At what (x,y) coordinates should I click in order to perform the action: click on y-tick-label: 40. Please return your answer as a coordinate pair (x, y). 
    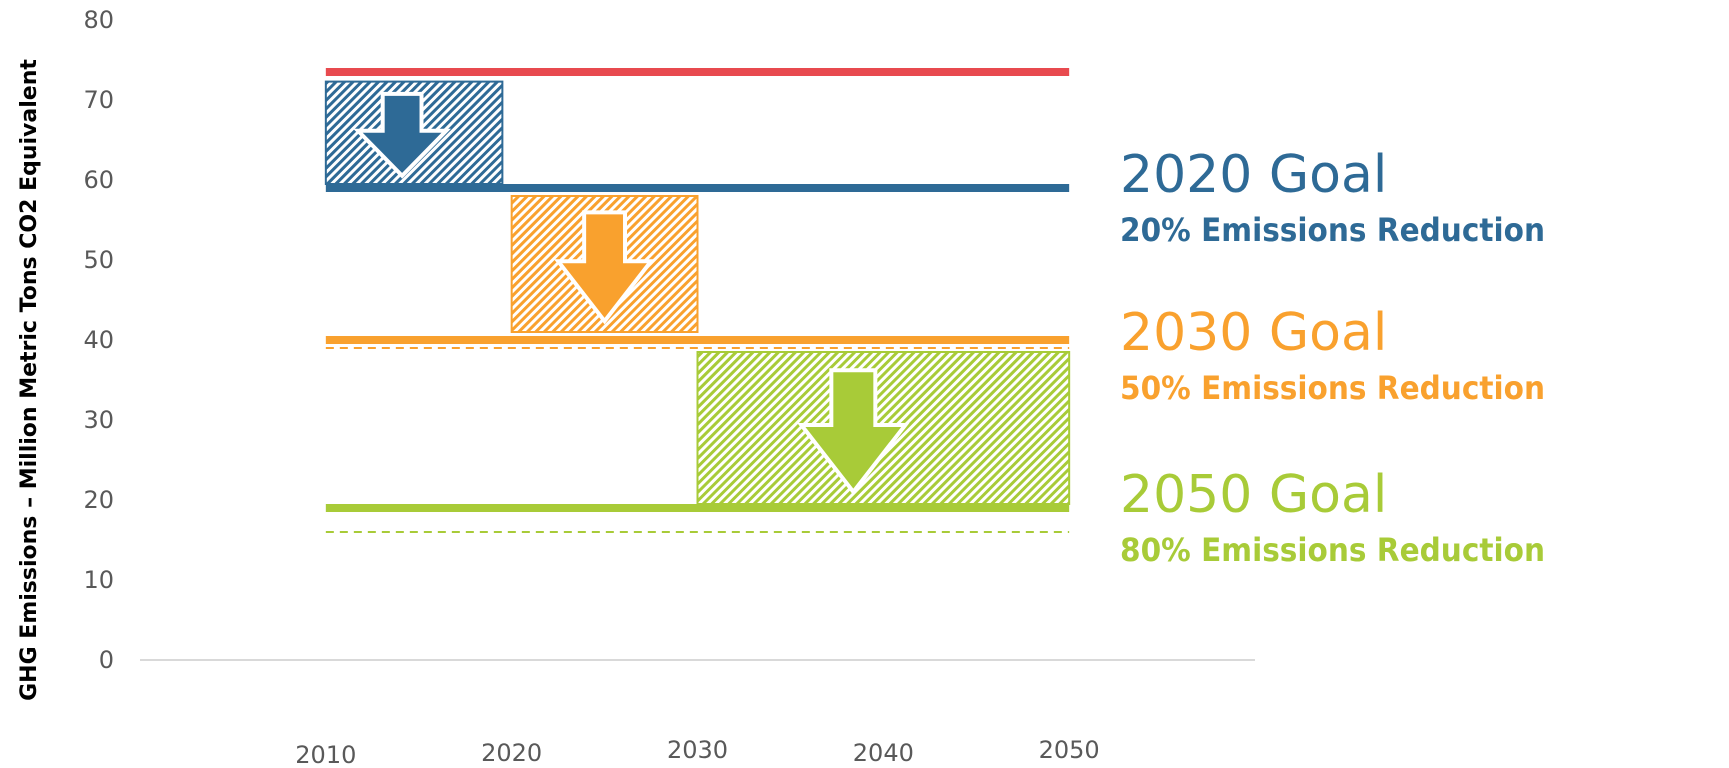
    Looking at the image, I should click on (98, 340).